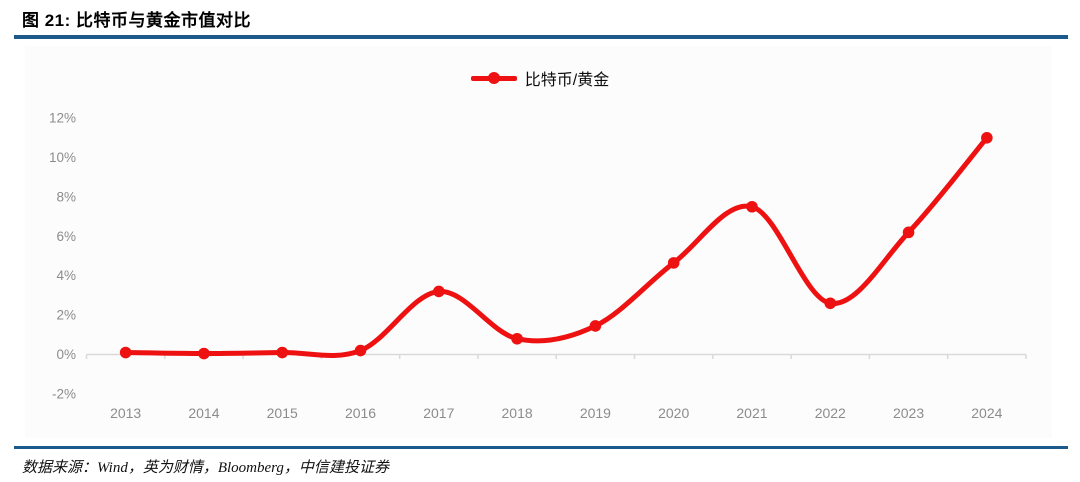 Image resolution: width=1080 pixels, height=482 pixels. What do you see at coordinates (66, 196) in the screenshot?
I see `y-axis-tick-label: 8%` at bounding box center [66, 196].